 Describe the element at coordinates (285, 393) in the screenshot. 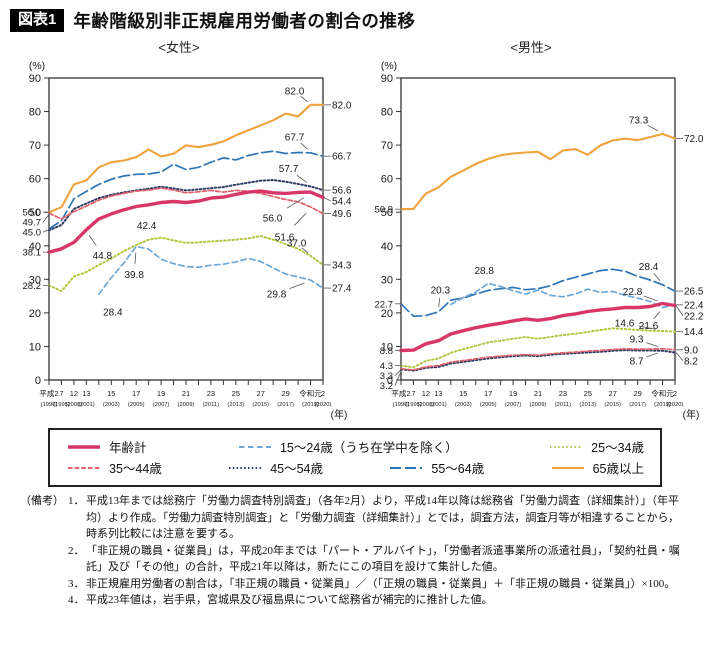

I see `x-tick-era-label: 29` at that location.